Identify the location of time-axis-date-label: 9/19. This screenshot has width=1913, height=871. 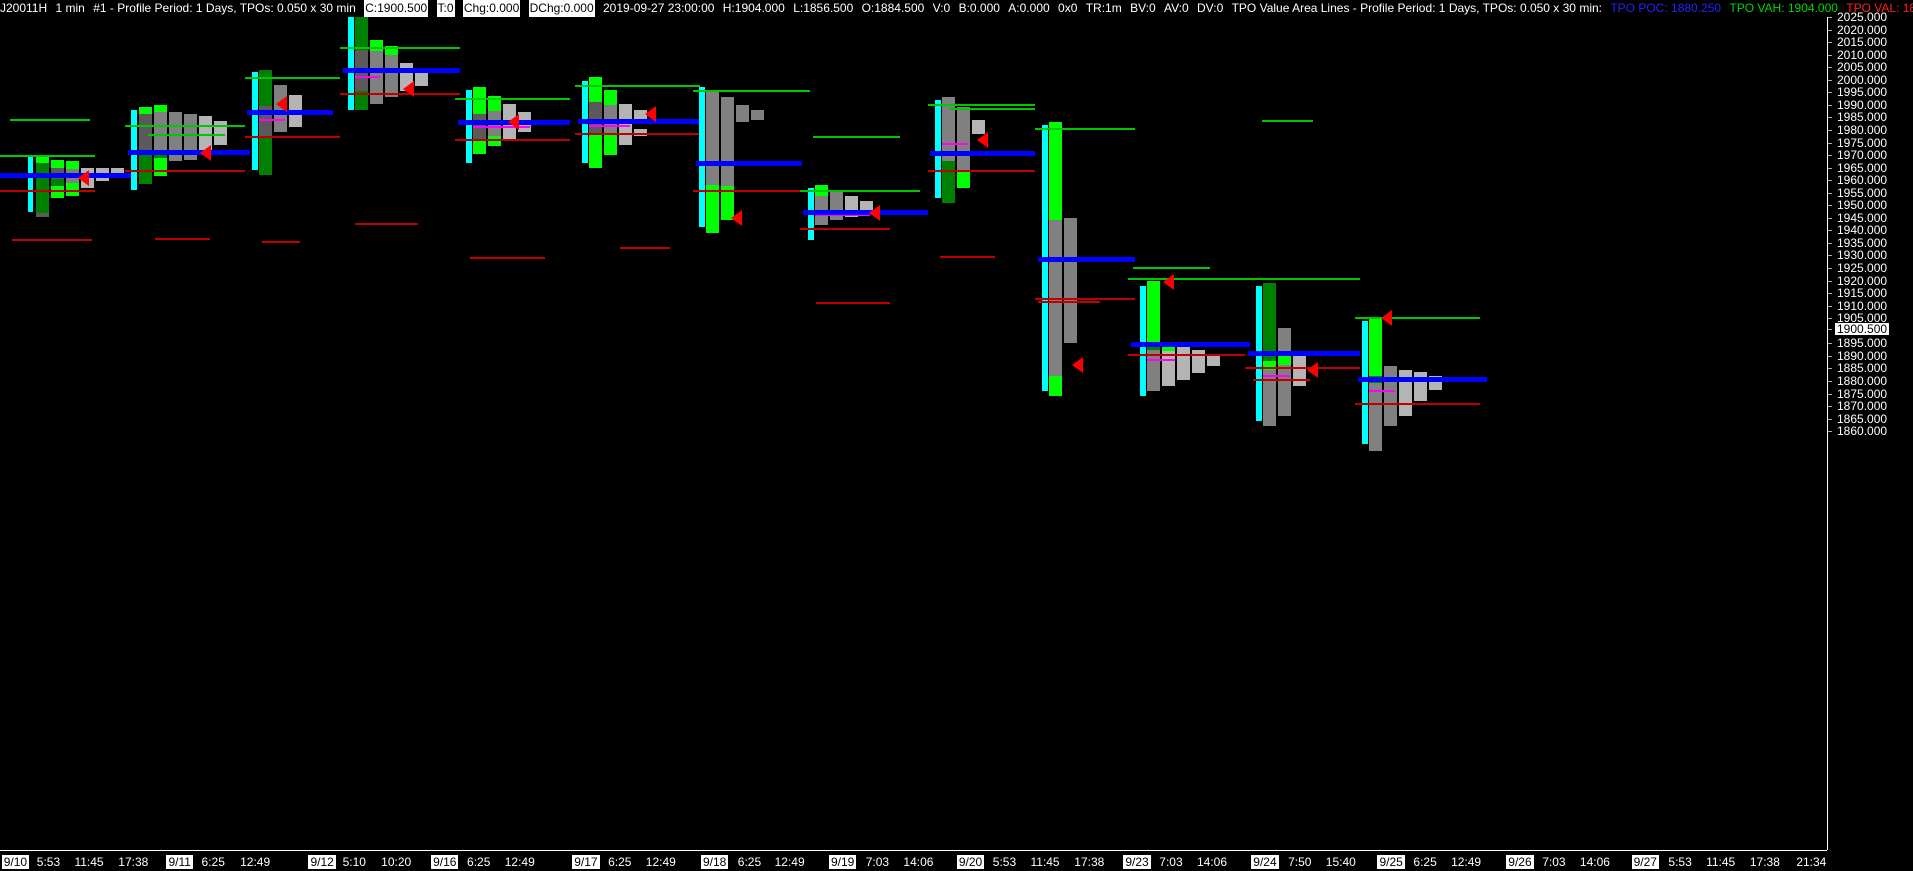
(842, 862).